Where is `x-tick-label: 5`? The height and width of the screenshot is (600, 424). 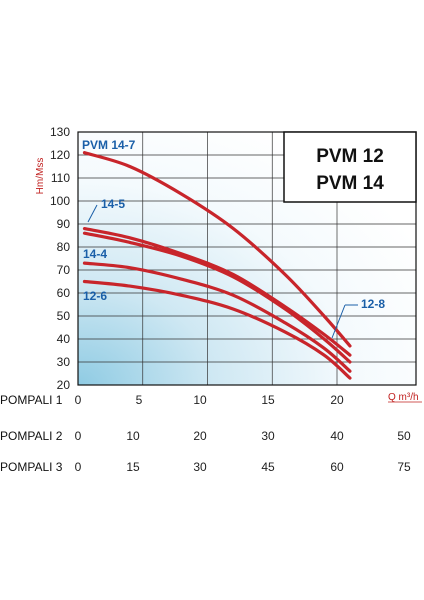 x-tick-label: 5 is located at coordinates (139, 400).